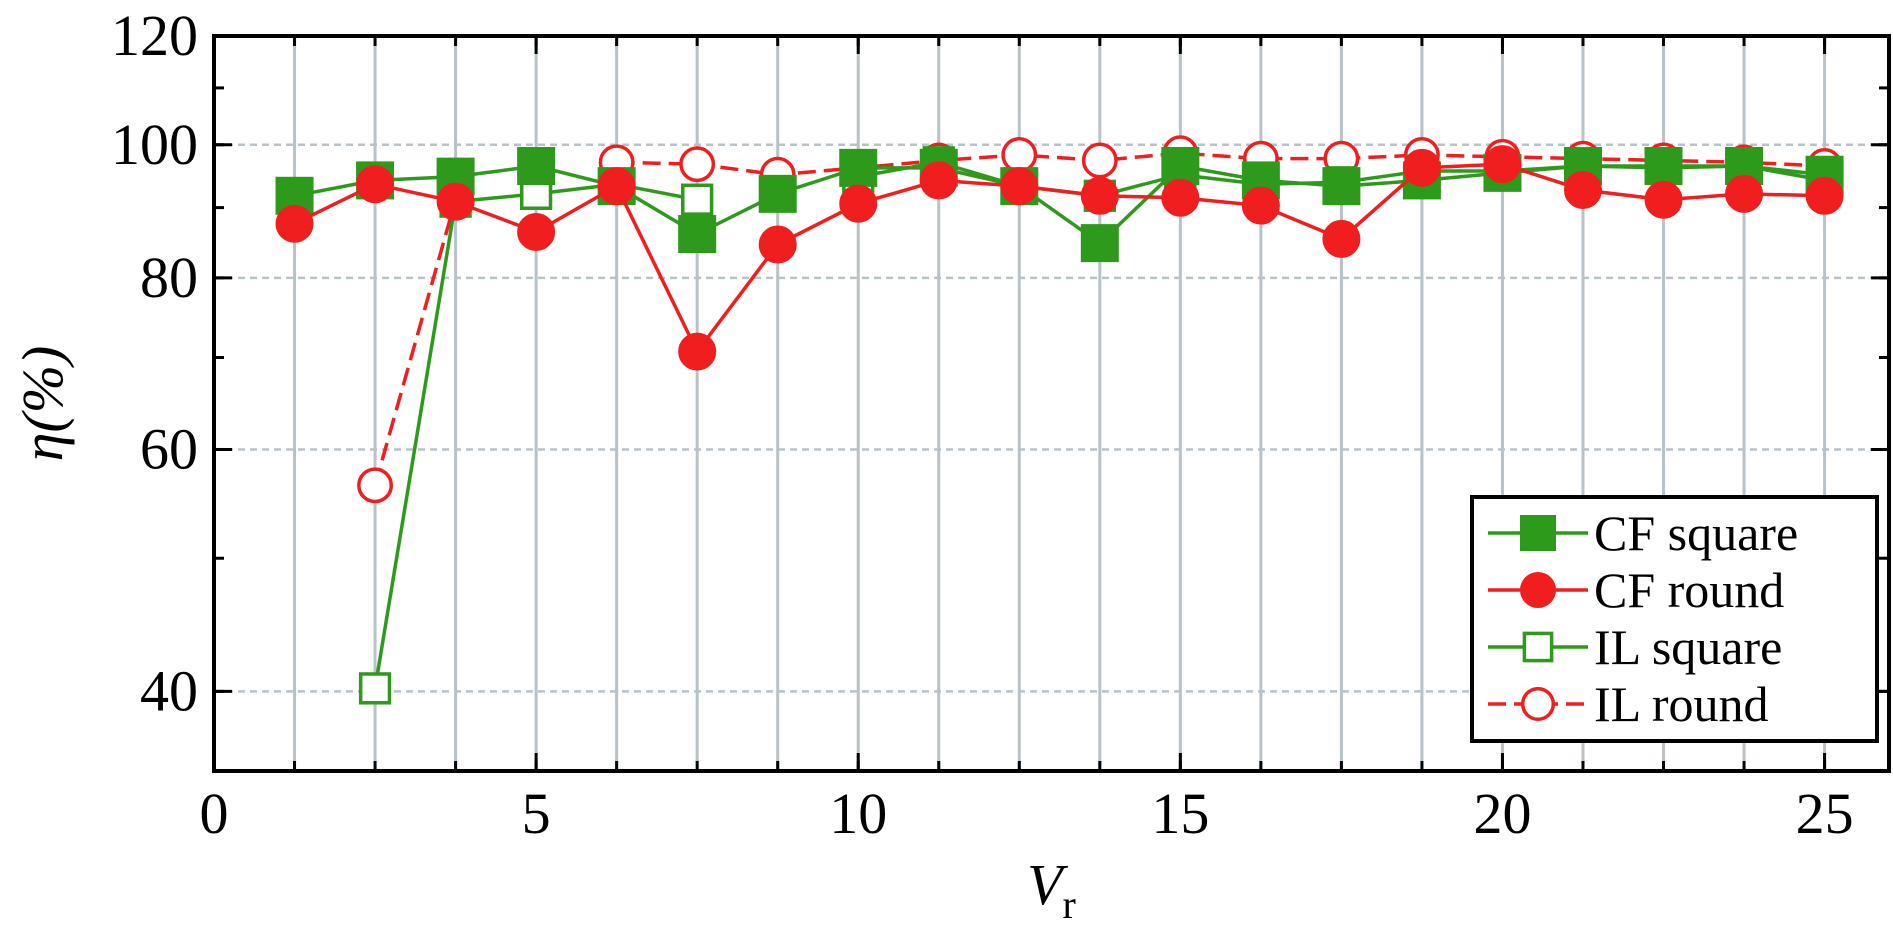 The image size is (1893, 926). I want to click on x-tick-label: 5, so click(536, 813).